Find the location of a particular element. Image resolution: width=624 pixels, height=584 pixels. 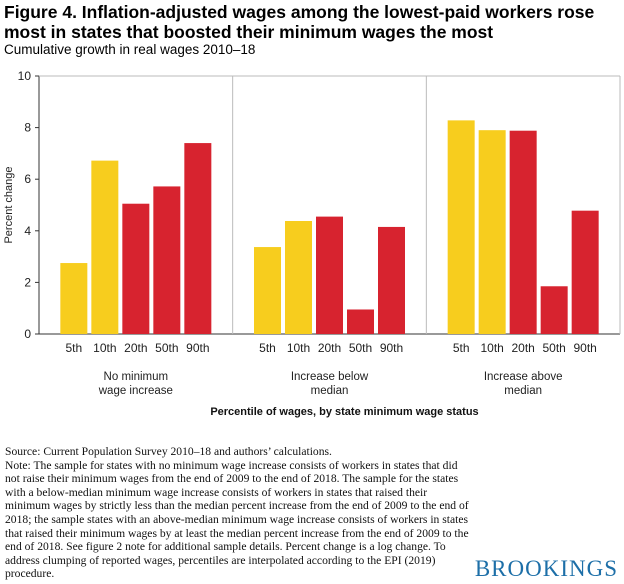

y-tick-label: 4 is located at coordinates (27, 231).